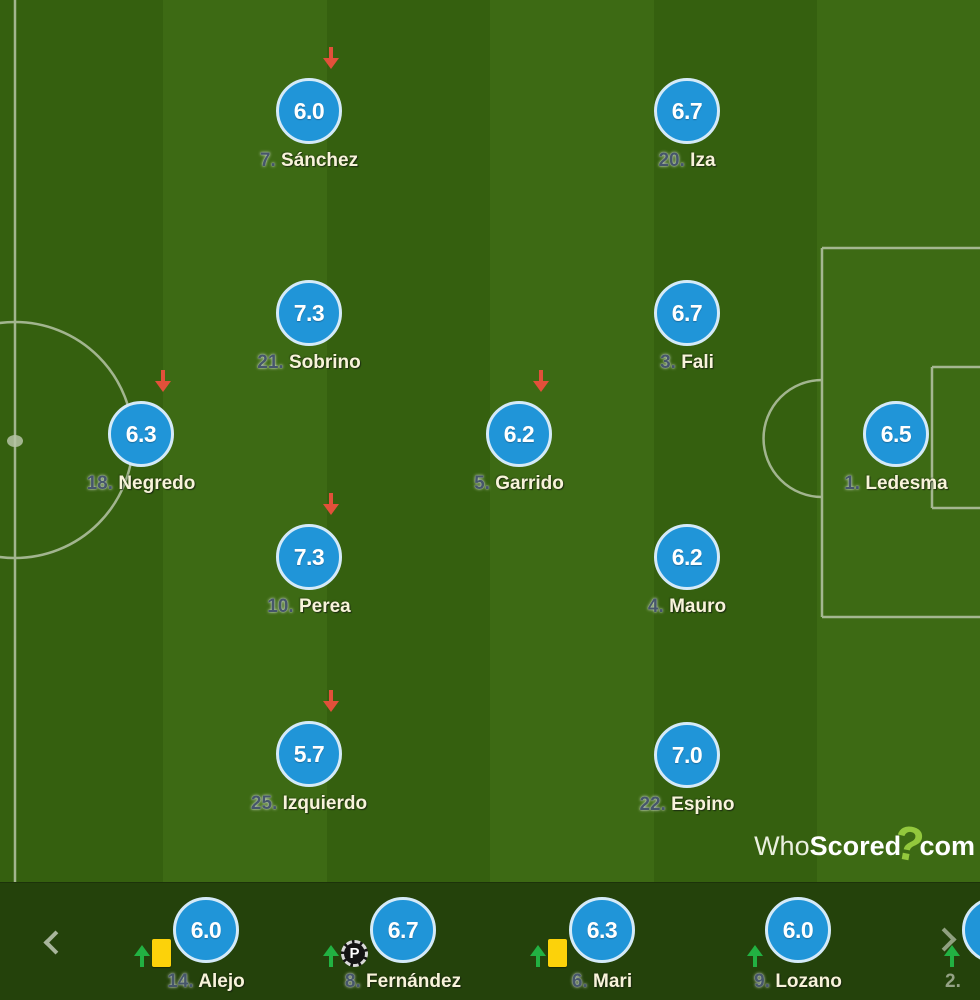 The height and width of the screenshot is (1000, 980). I want to click on player-label: 14. Alejo, so click(206, 982).